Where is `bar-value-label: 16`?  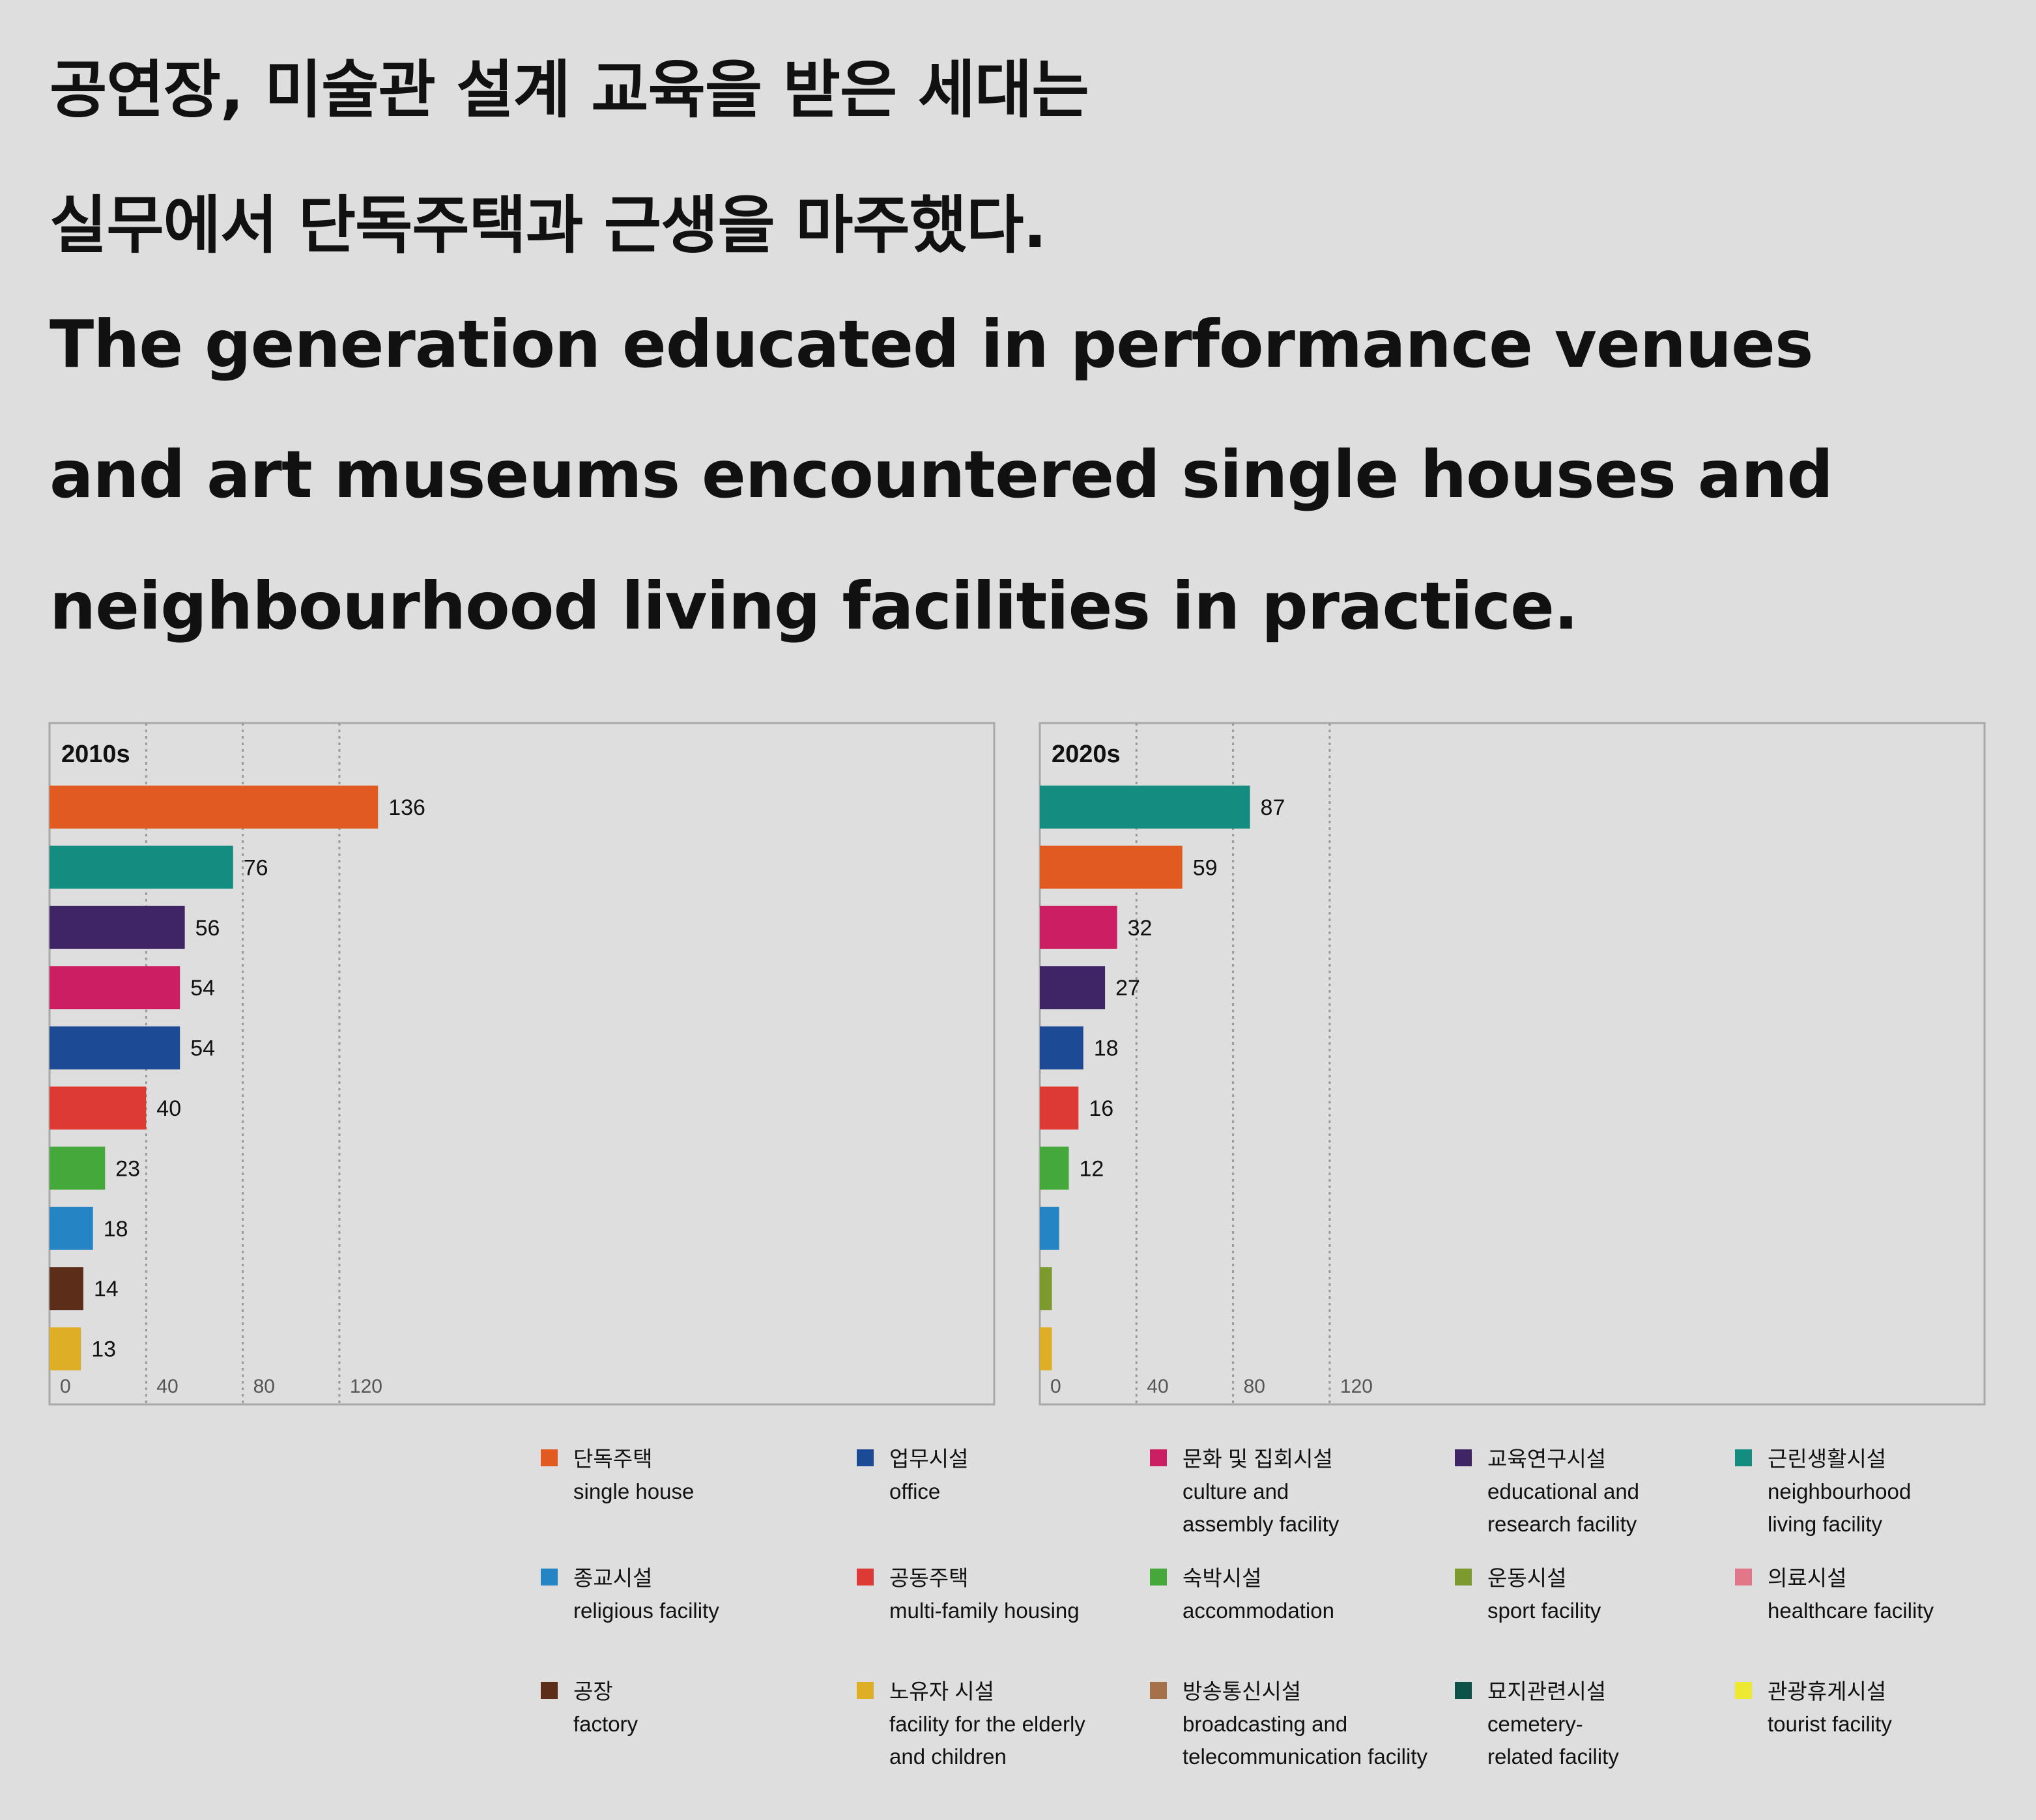 bar-value-label: 16 is located at coordinates (1101, 1108).